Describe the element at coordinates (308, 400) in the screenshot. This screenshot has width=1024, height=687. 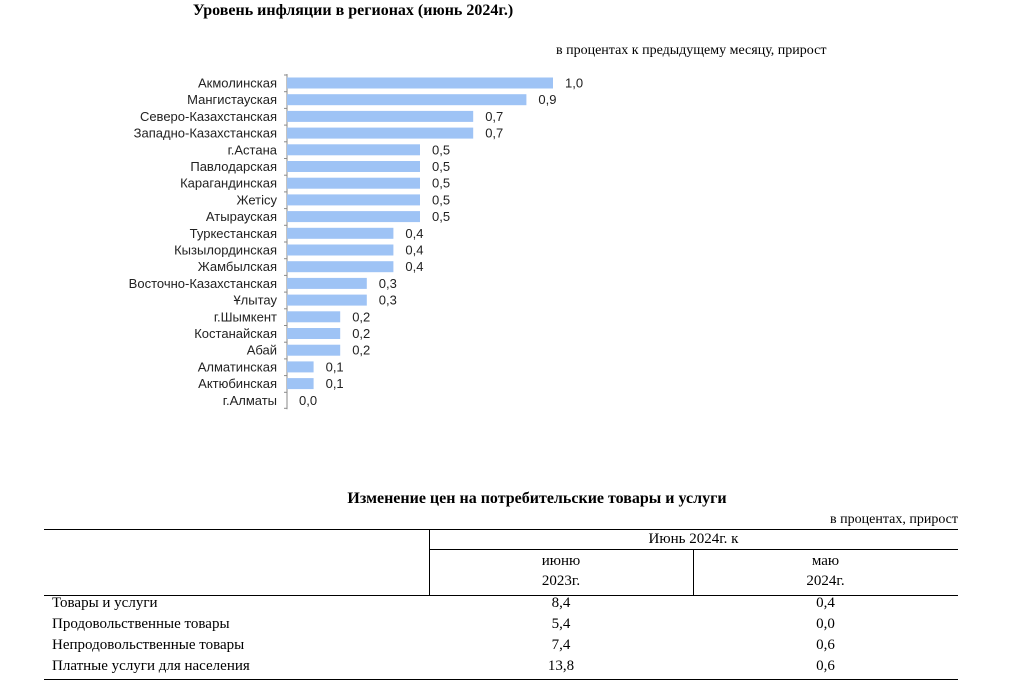
I see `chart-value-label: 0,0` at that location.